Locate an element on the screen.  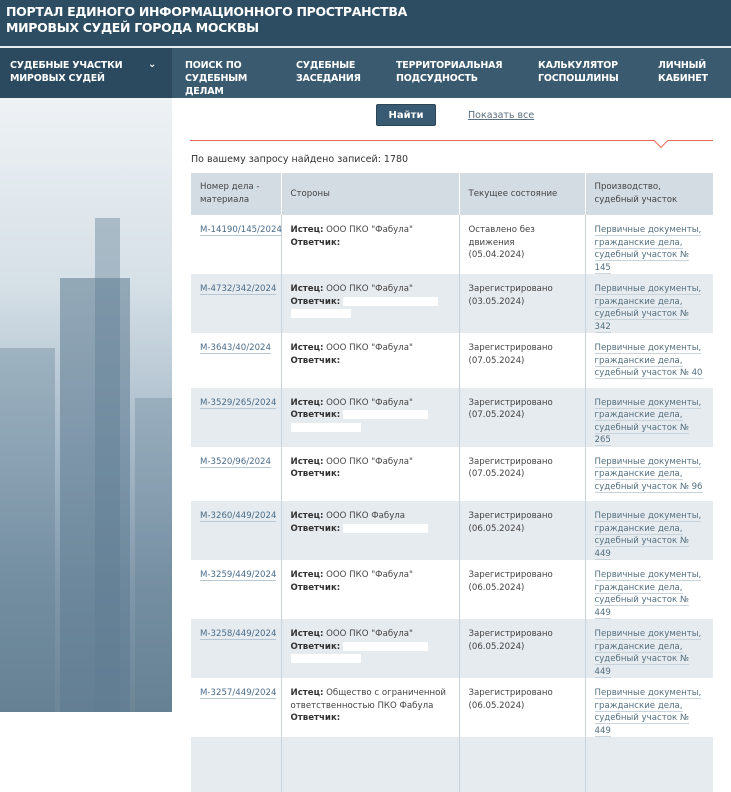
nav-item-hearings: СУДЕБНЫЕ ЗАСЕДАНИЯ is located at coordinates (334, 73).